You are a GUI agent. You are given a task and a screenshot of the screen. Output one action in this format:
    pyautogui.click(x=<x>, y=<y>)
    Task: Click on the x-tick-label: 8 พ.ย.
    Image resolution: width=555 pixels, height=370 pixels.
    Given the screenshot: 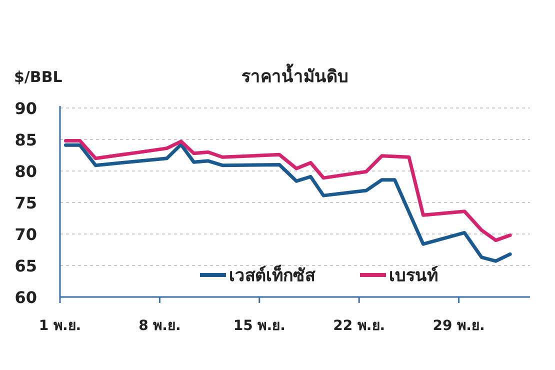 What is the action you would take?
    pyautogui.click(x=159, y=326)
    